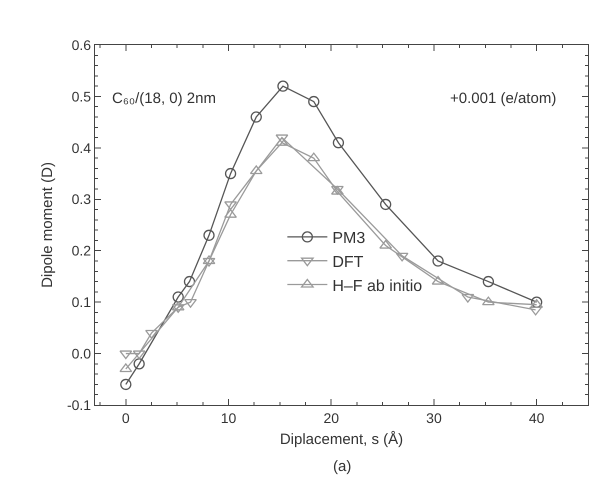  What do you see at coordinates (377, 286) in the screenshot?
I see `legend-label: H–F ab initio` at bounding box center [377, 286].